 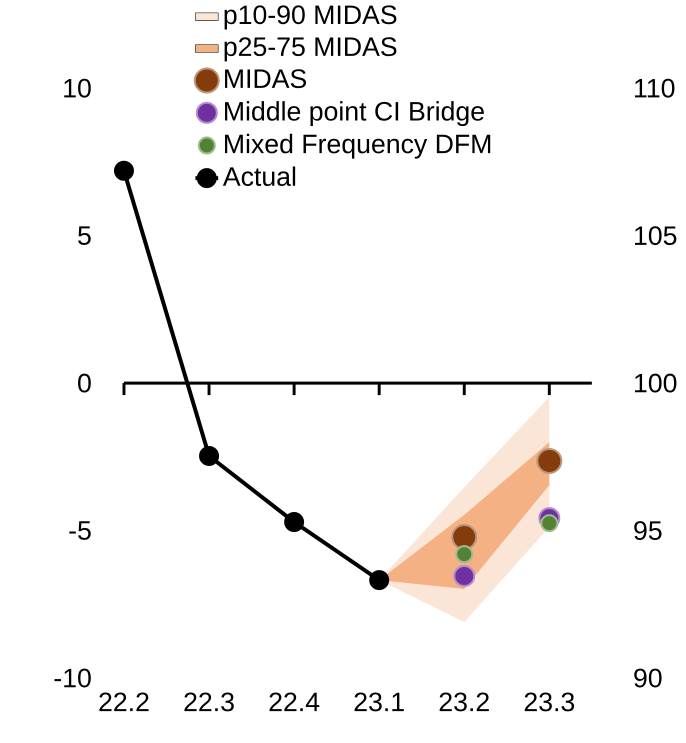 I want to click on y2-tick-label: 90, so click(x=648, y=678).